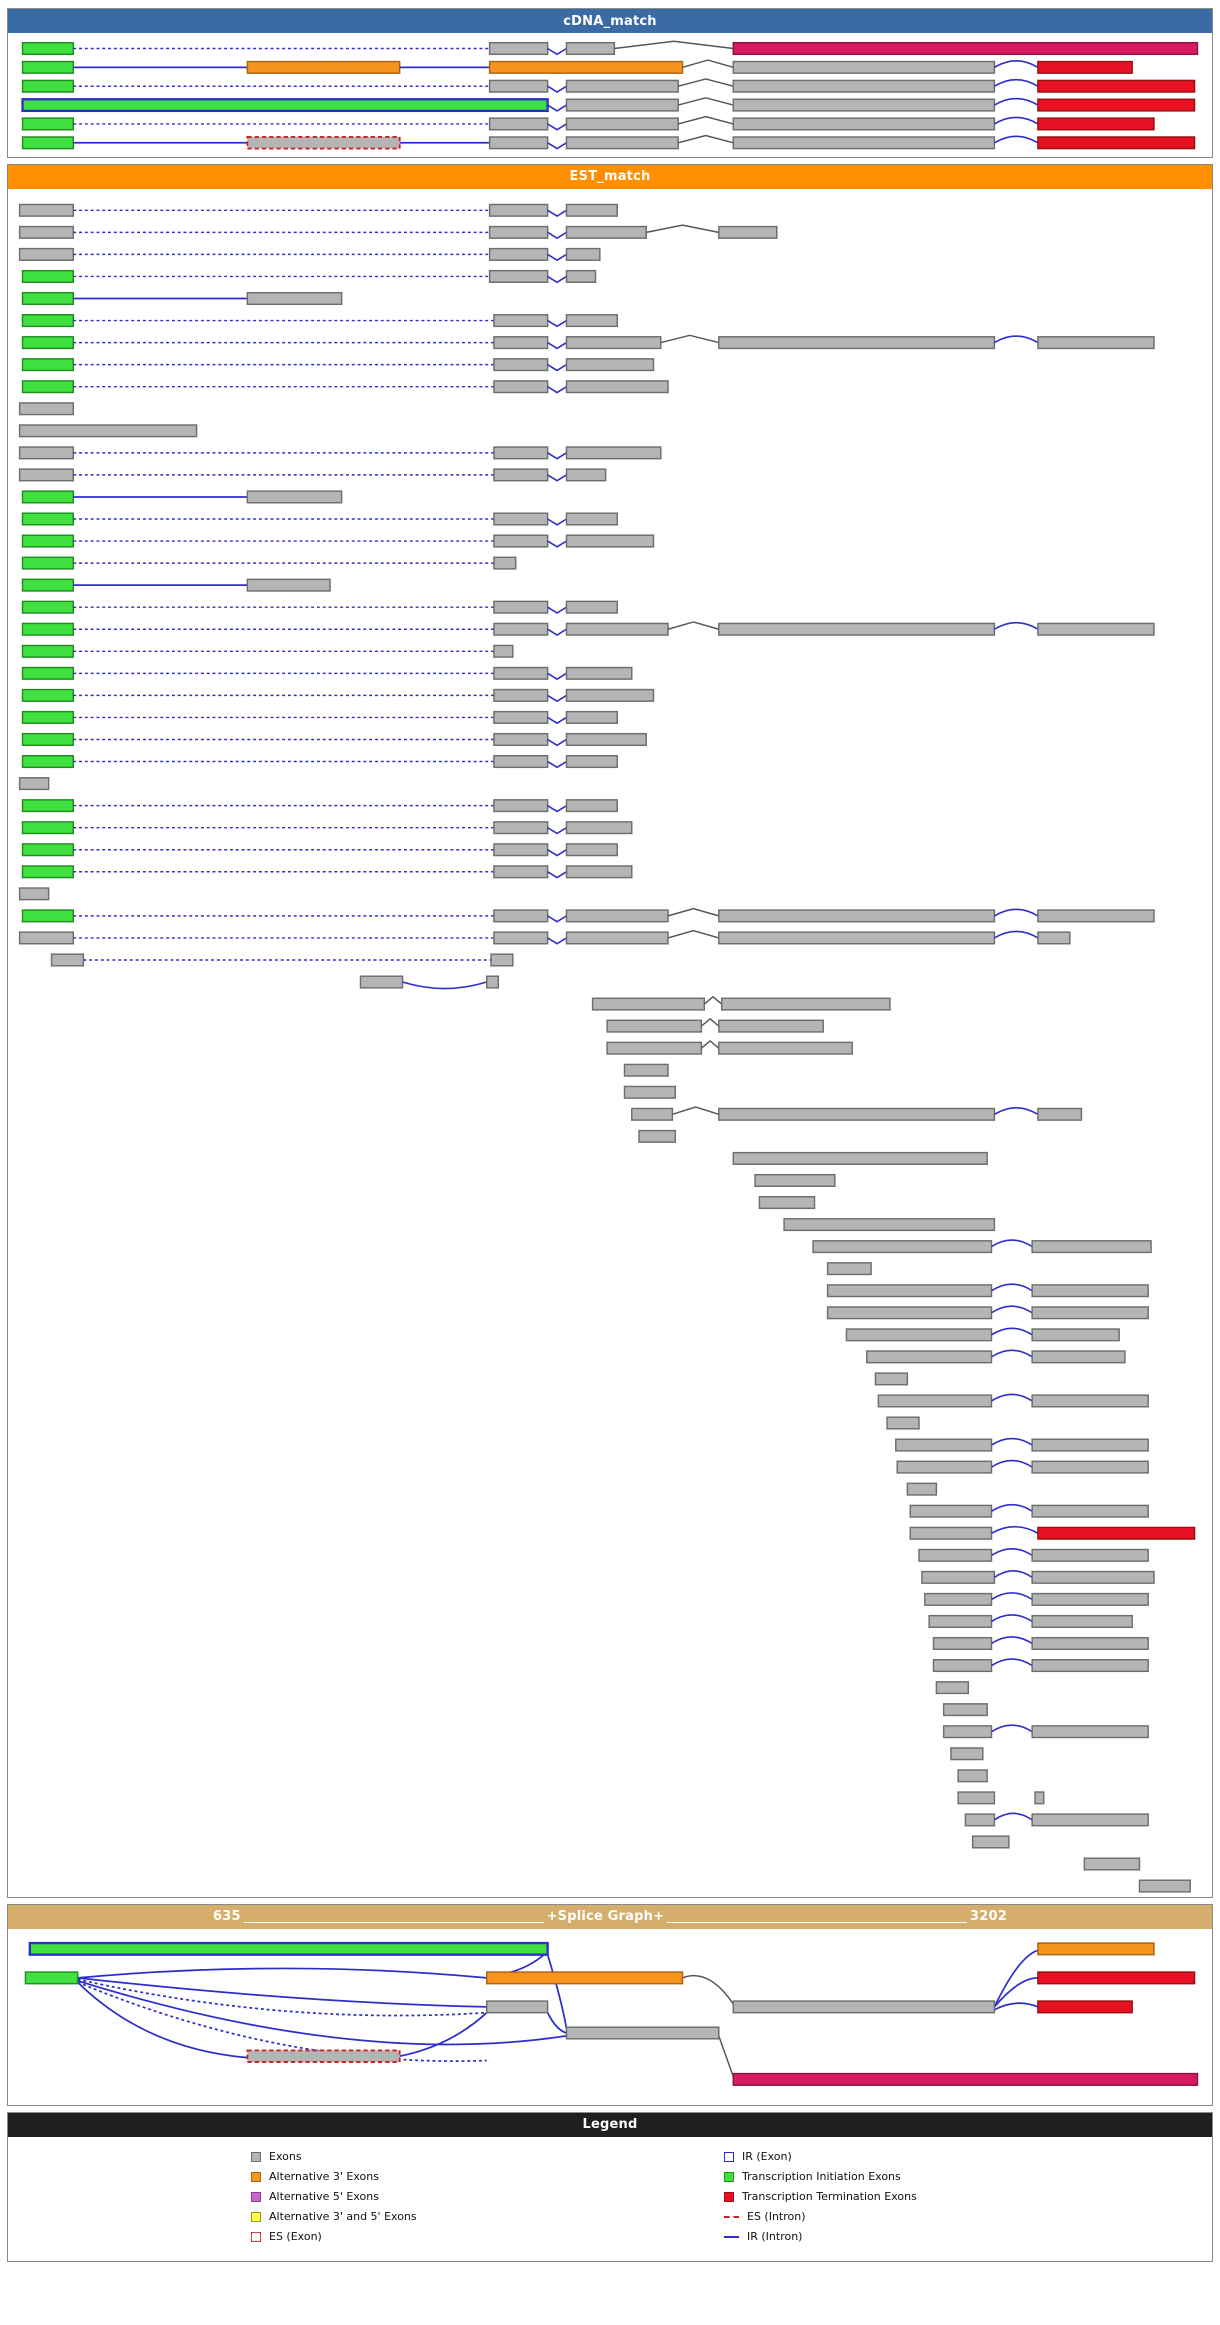 The height and width of the screenshot is (2325, 1220). What do you see at coordinates (610, 83) in the screenshot?
I see `cdna-match-panel: cDNA_match` at bounding box center [610, 83].